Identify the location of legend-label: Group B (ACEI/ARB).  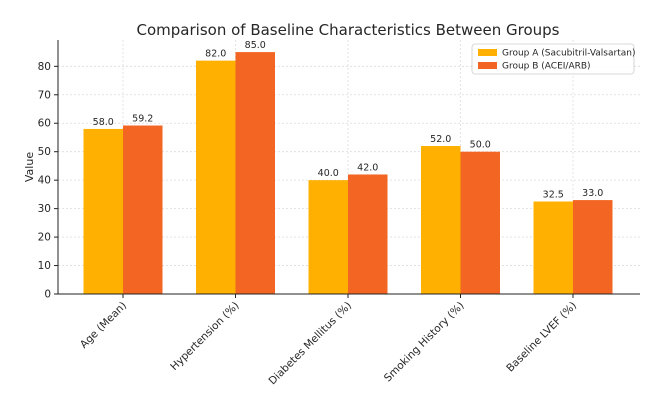
(546, 67).